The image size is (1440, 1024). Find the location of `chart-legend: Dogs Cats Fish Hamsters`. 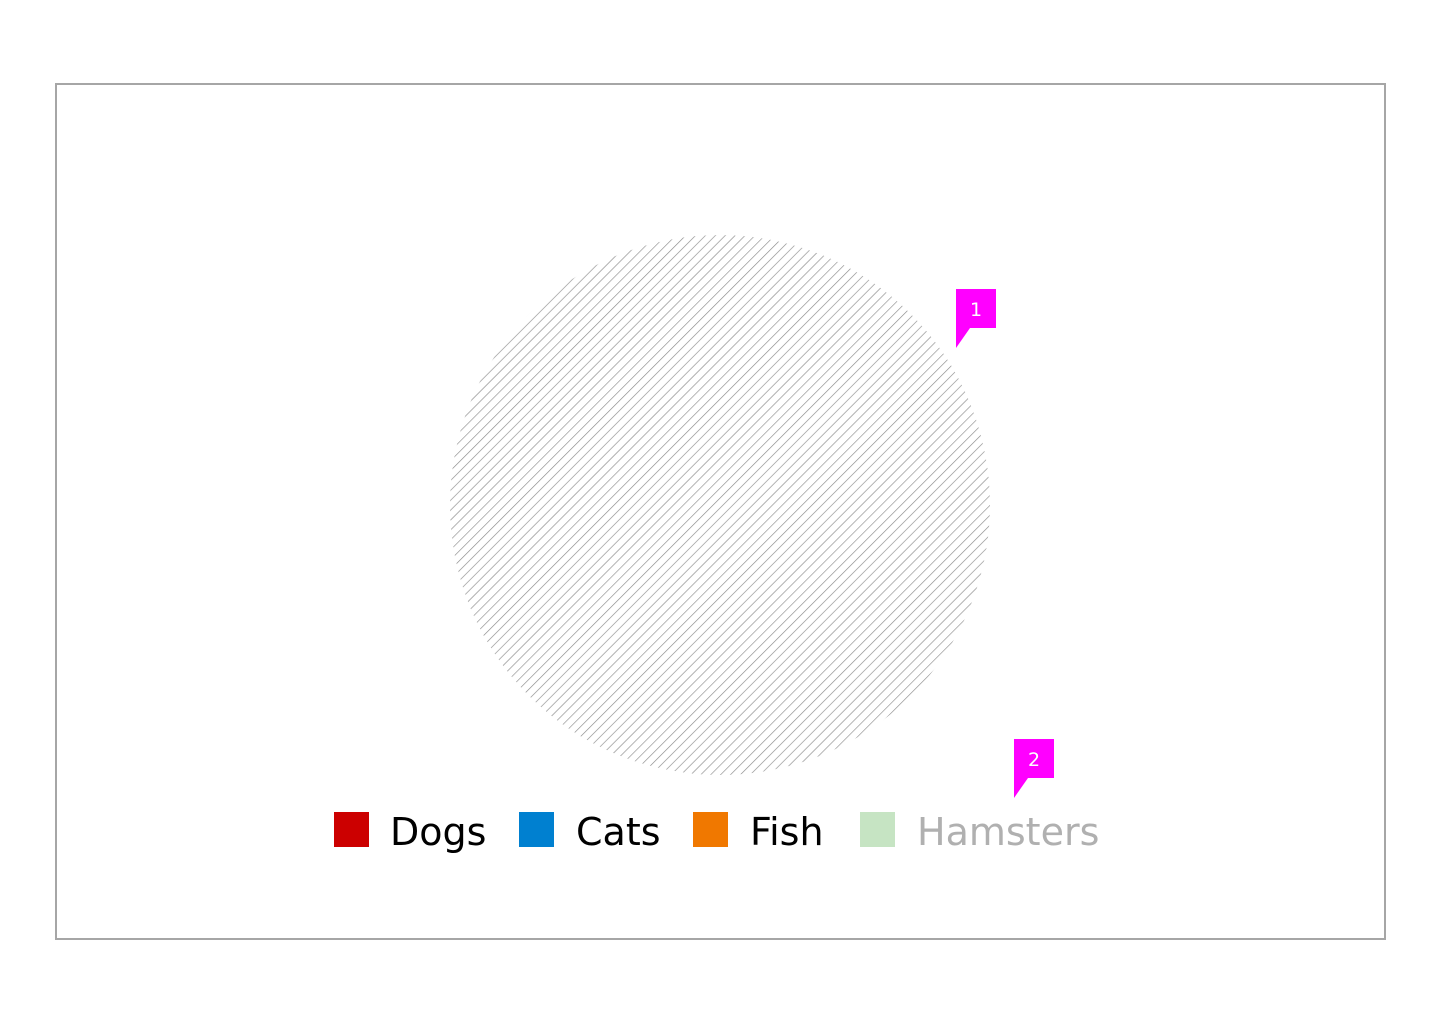

chart-legend: Dogs Cats Fish Hamsters is located at coordinates (716, 832).